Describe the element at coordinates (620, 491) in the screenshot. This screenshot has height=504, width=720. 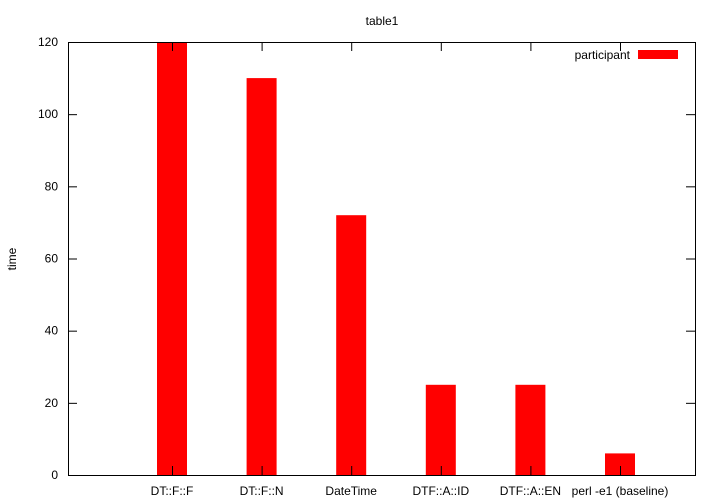
I see `x-tick-label-5: perl -e1 (baseline)` at that location.